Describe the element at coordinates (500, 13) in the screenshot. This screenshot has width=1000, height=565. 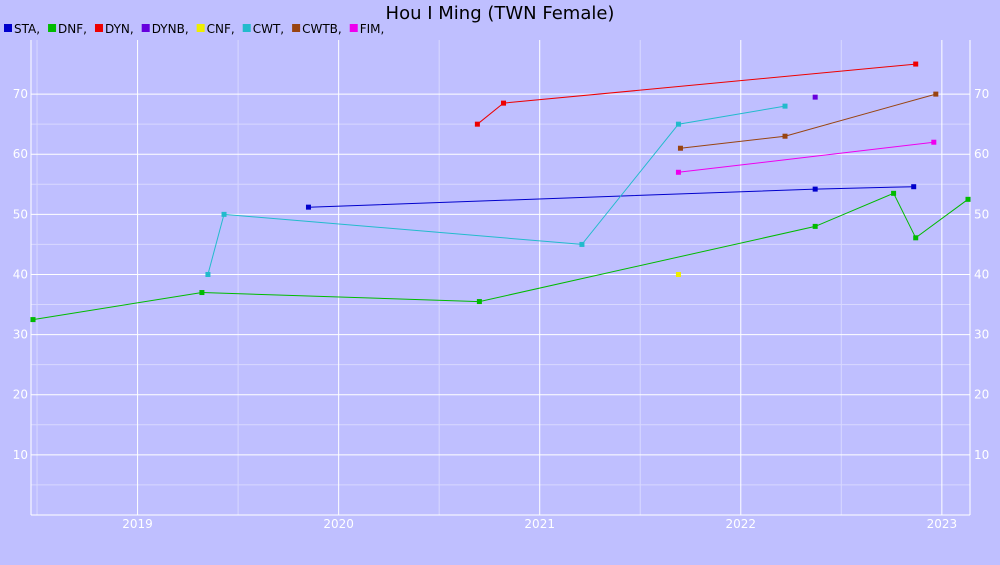
I see `chart-title: Hou I Ming (TWN Female)` at that location.